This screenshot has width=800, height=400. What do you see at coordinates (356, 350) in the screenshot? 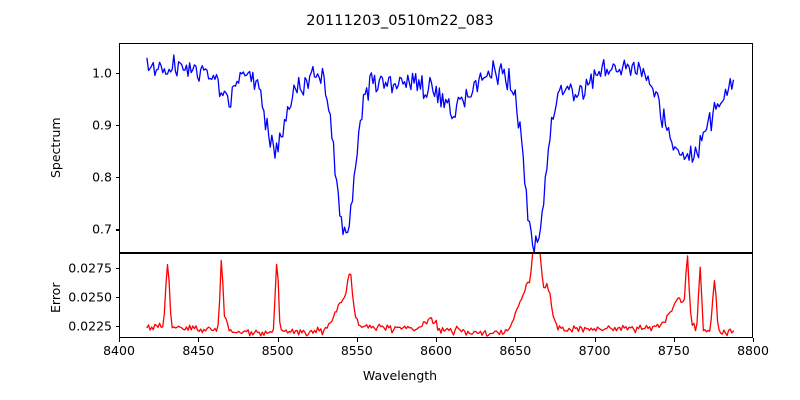
I see `x-tick-label: 8550` at bounding box center [356, 350].